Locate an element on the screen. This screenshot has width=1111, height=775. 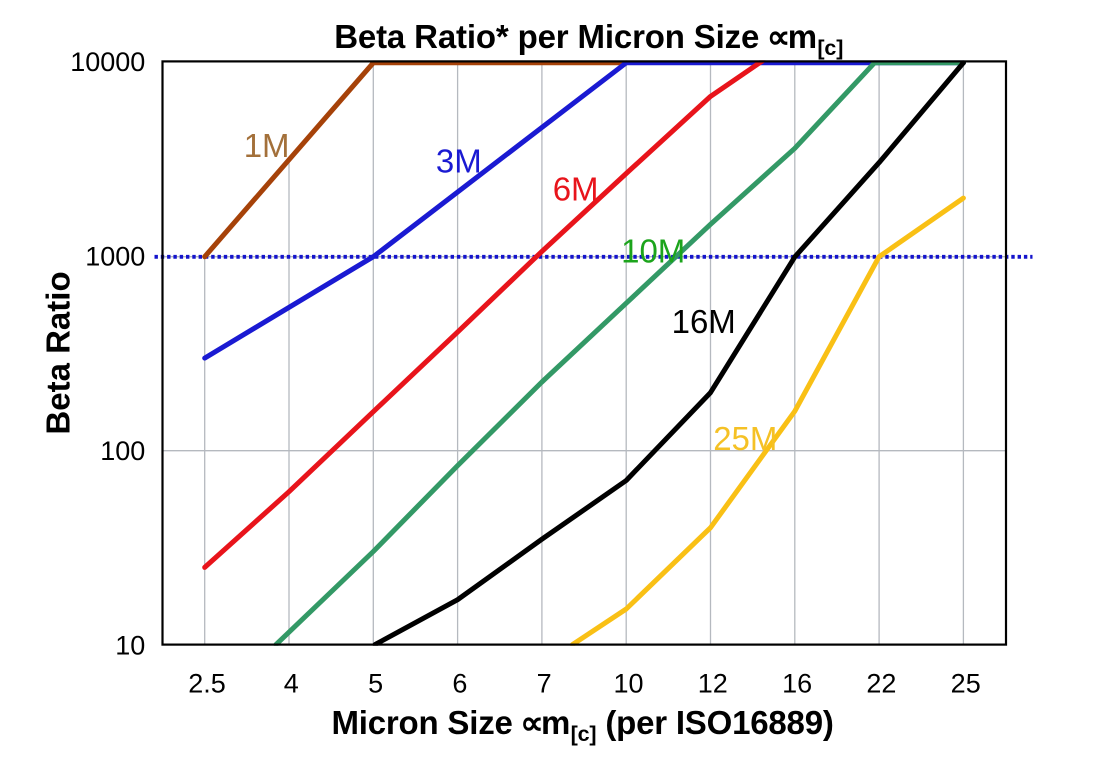
svg-text: 1000 is located at coordinates (115, 257).